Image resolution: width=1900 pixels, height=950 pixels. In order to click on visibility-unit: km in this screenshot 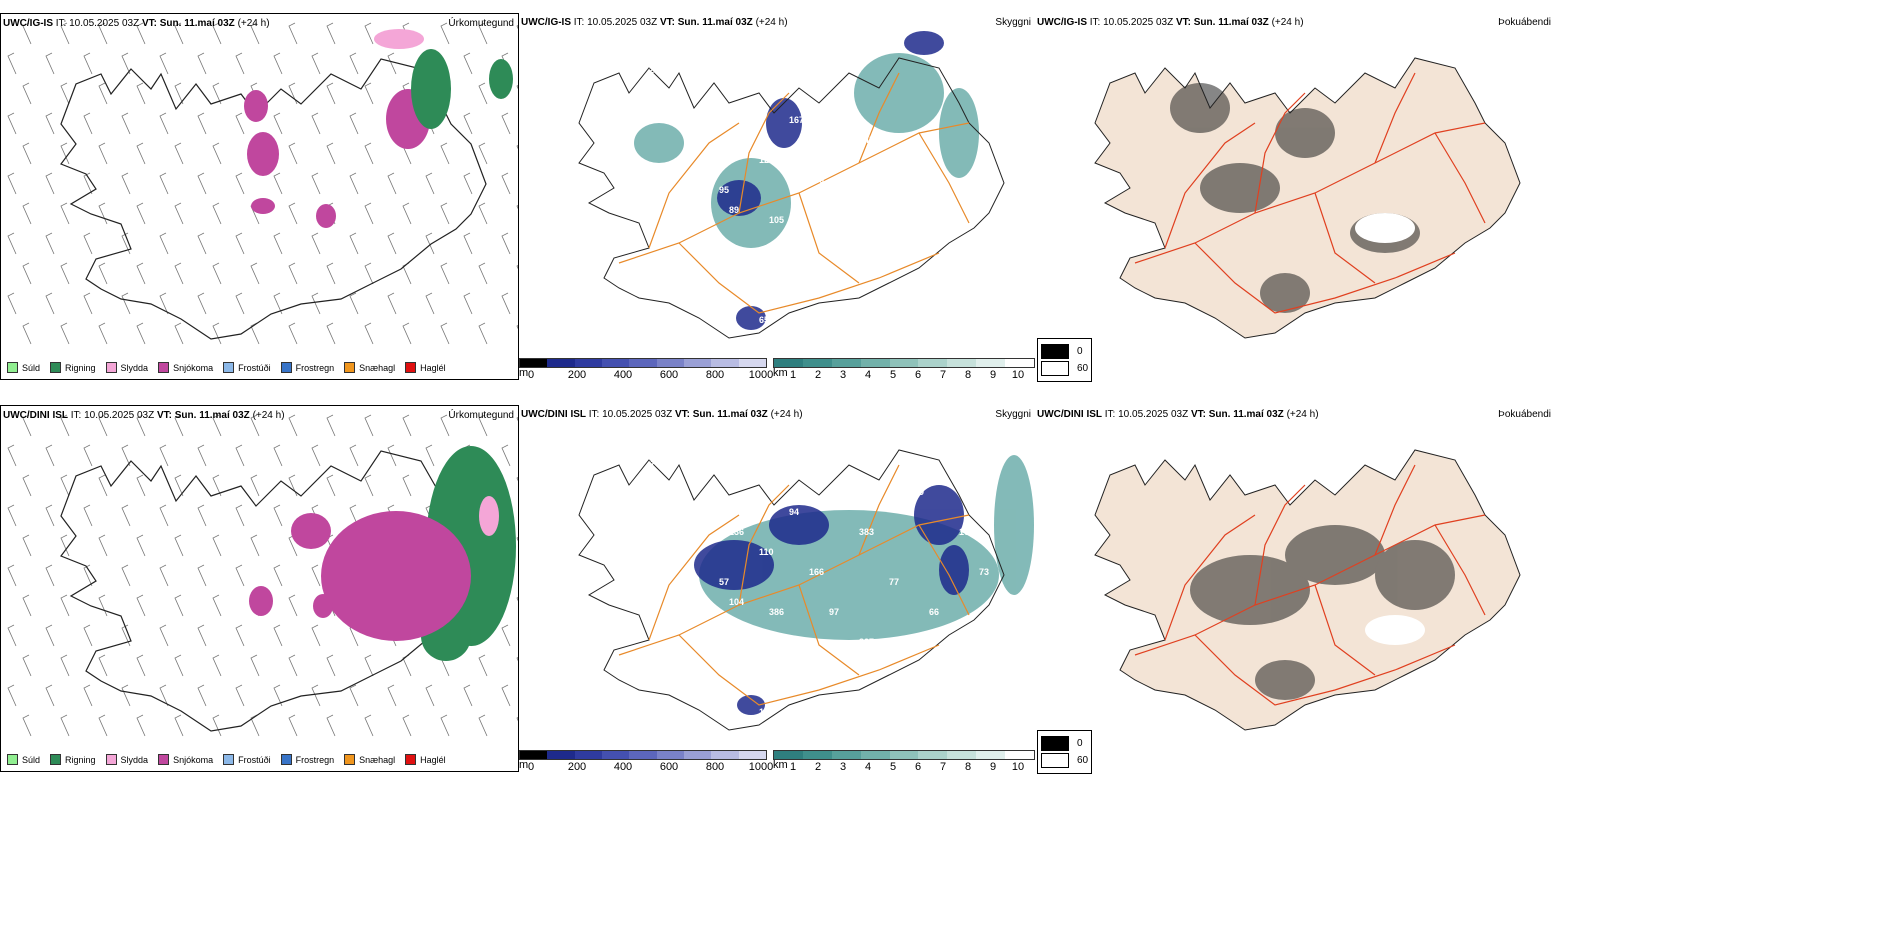, I will do `click(780, 373)`.